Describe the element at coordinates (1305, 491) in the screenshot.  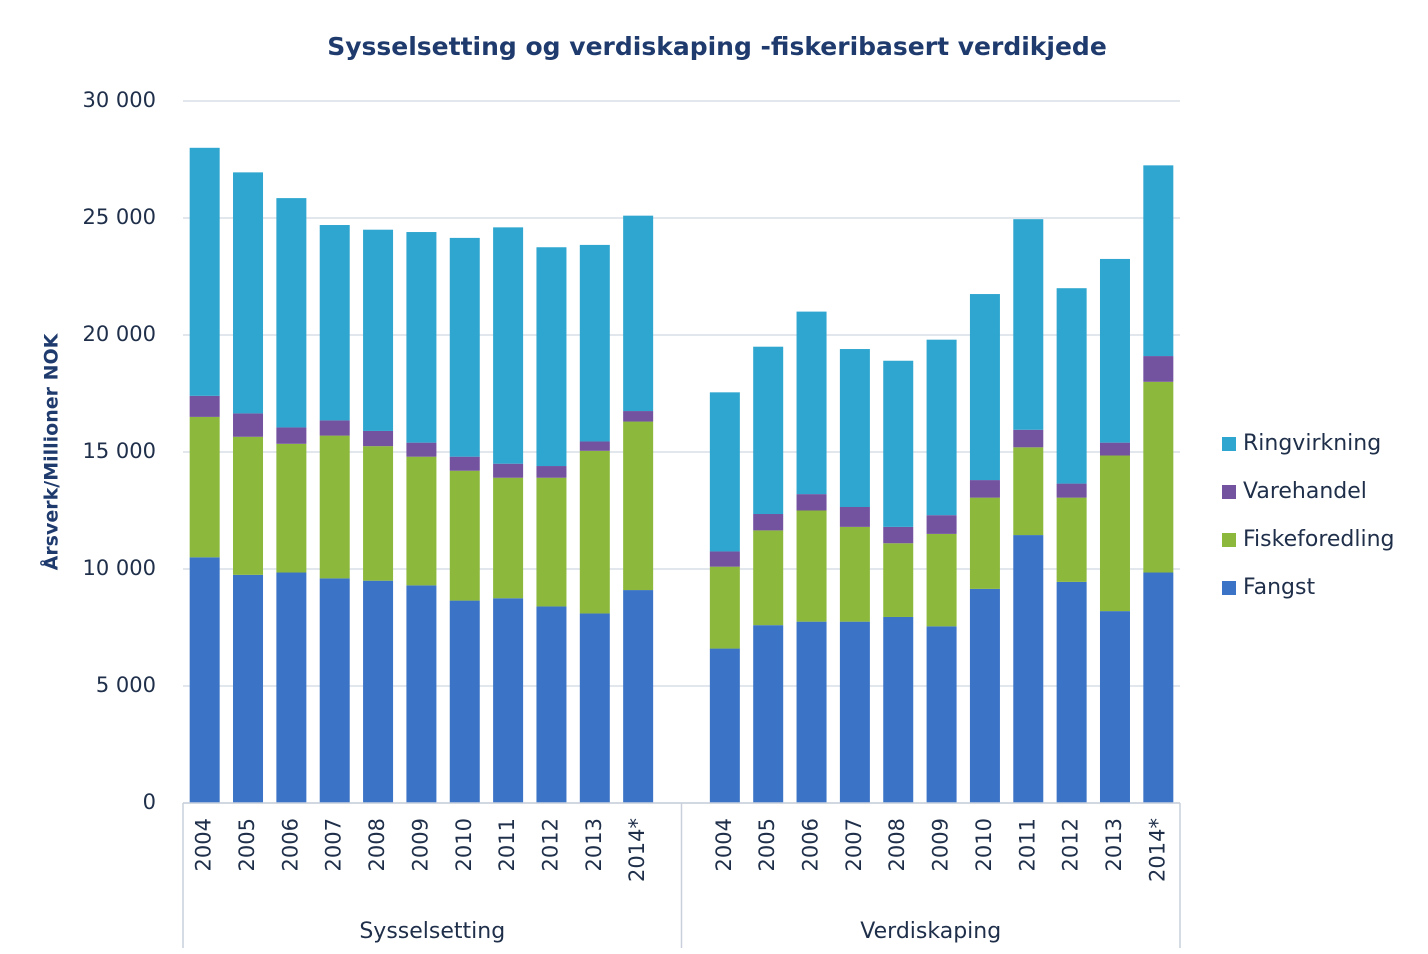
I see `legend-label: Varehandel` at that location.